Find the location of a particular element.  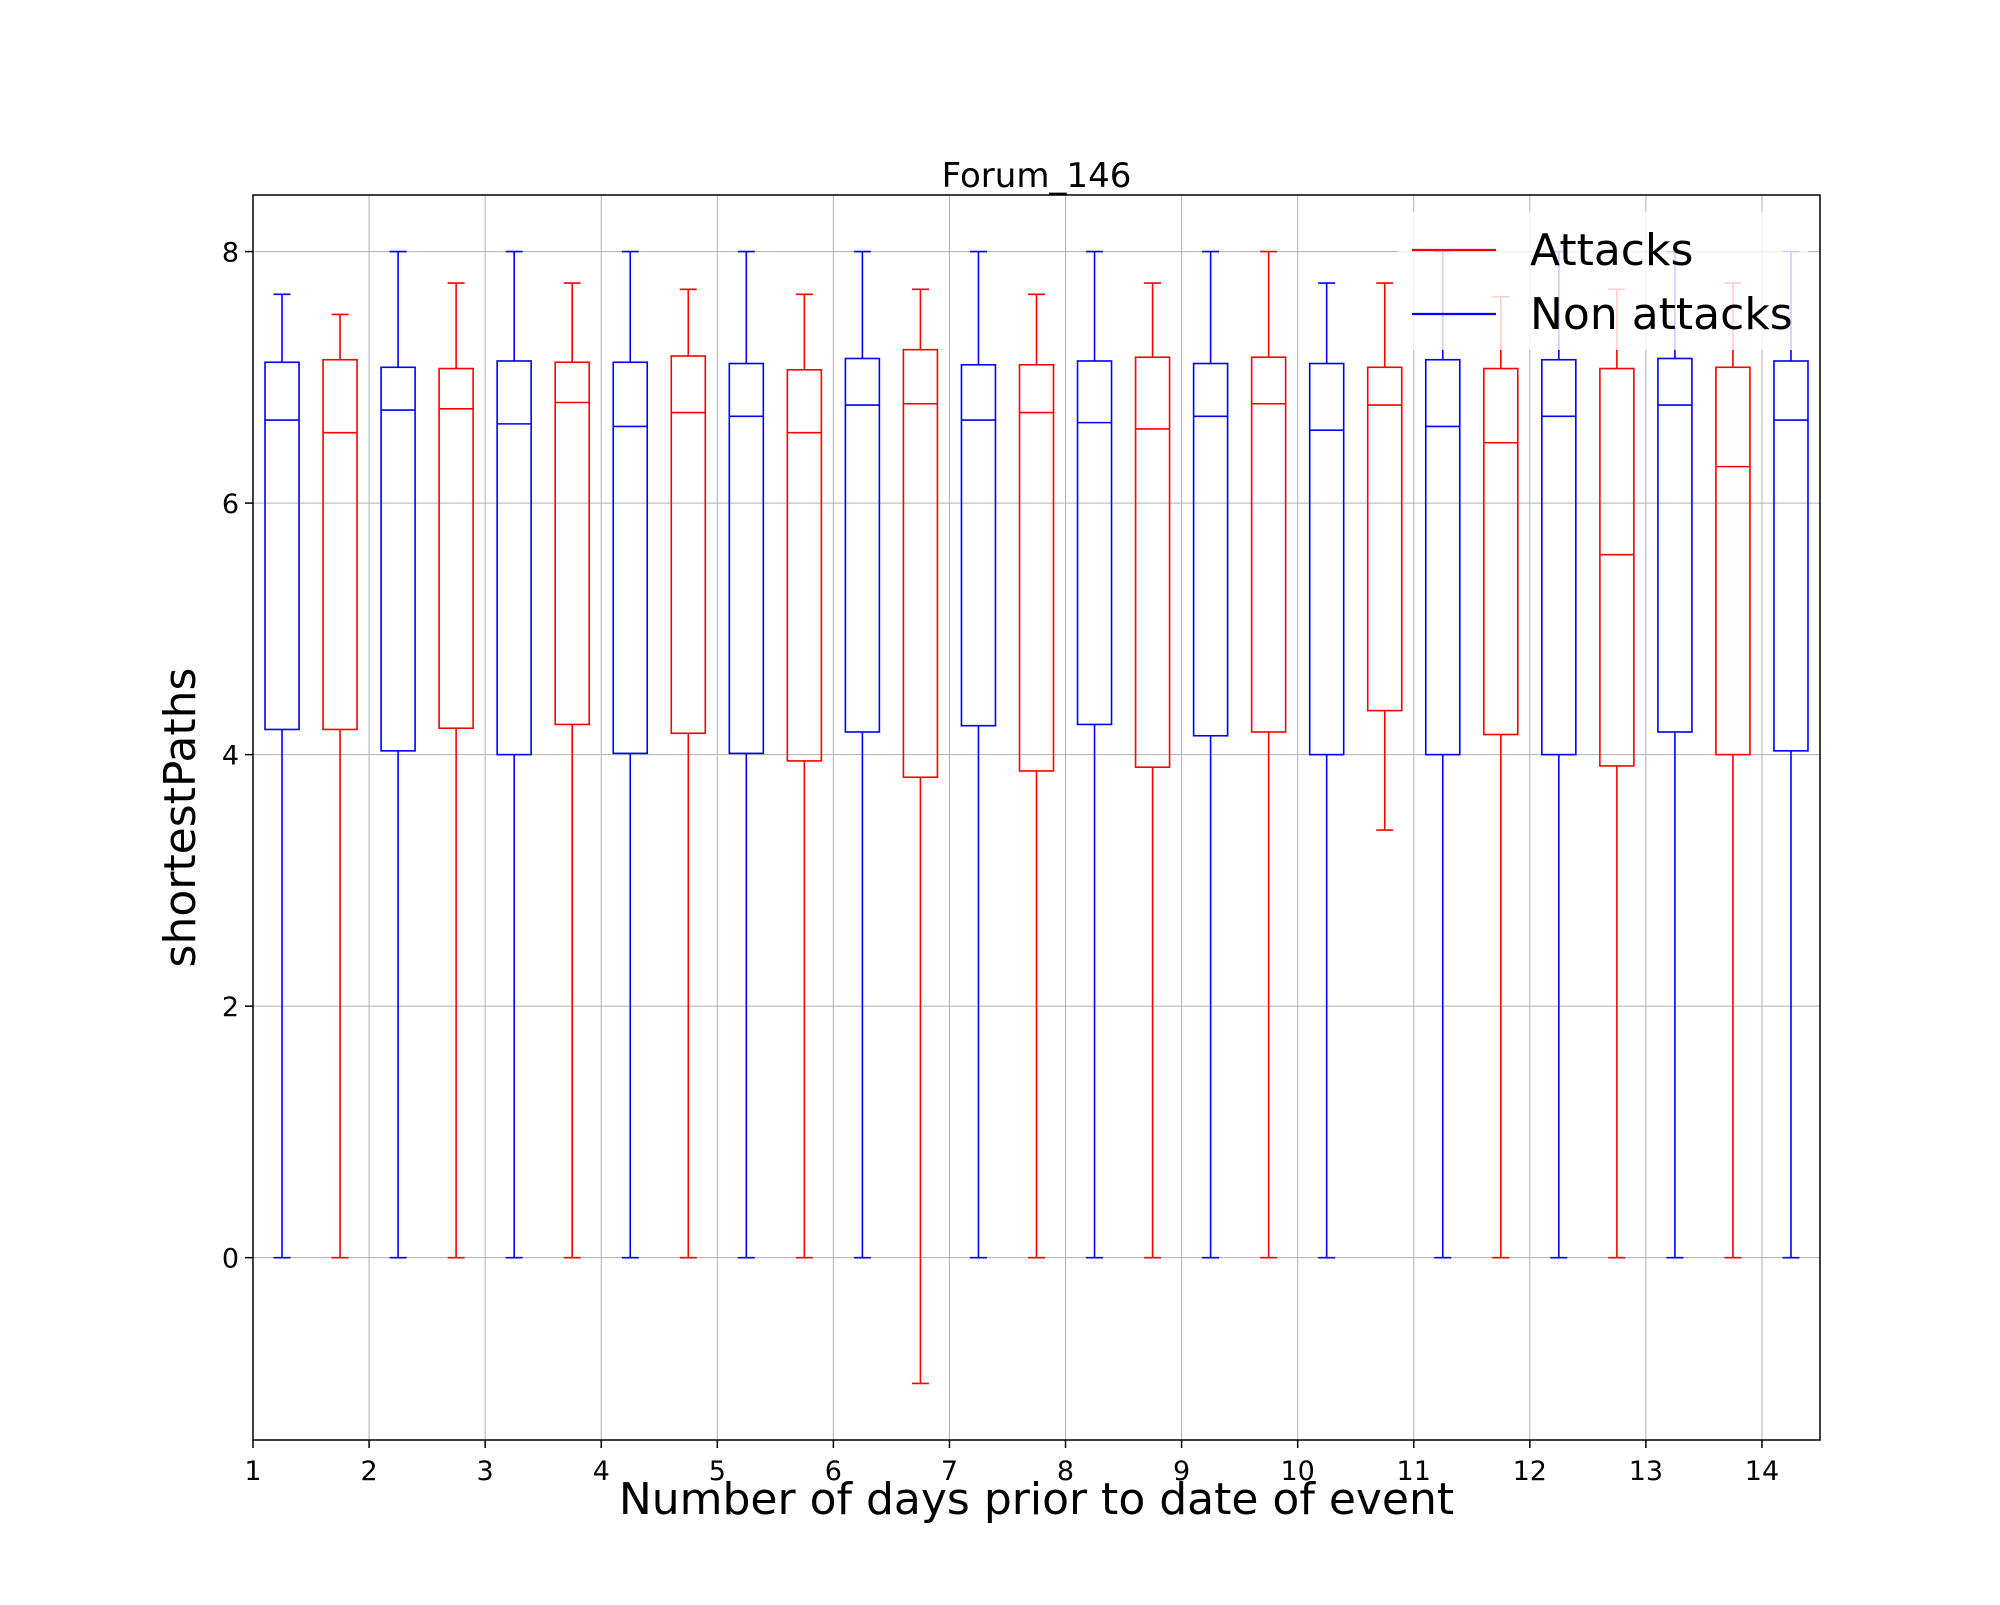

x-tick-label: 2 is located at coordinates (368, 1471).